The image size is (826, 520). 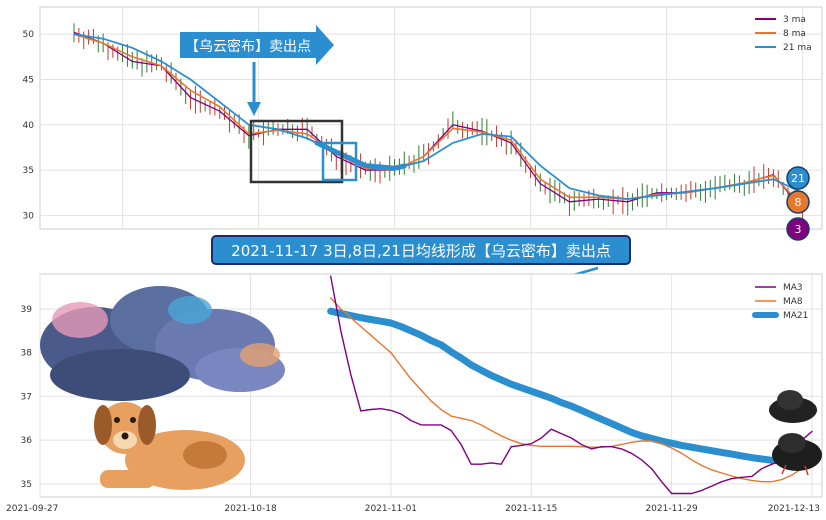 What do you see at coordinates (29, 35) in the screenshot?
I see `top-y-tick-label: 50` at bounding box center [29, 35].